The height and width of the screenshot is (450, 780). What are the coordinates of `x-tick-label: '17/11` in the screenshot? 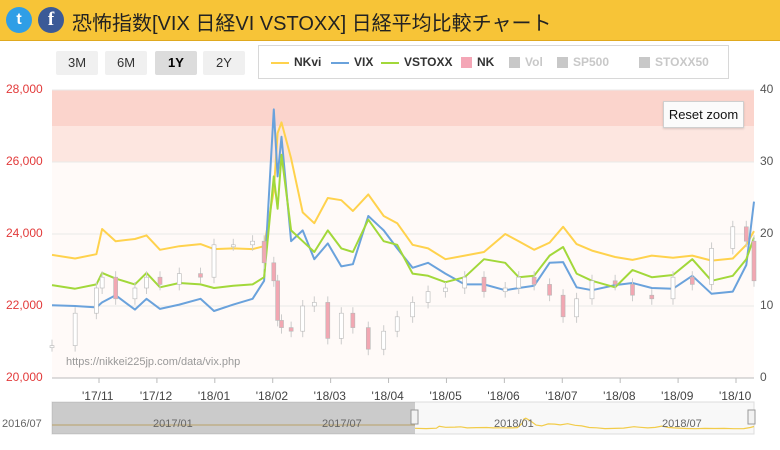 It's located at (98, 396).